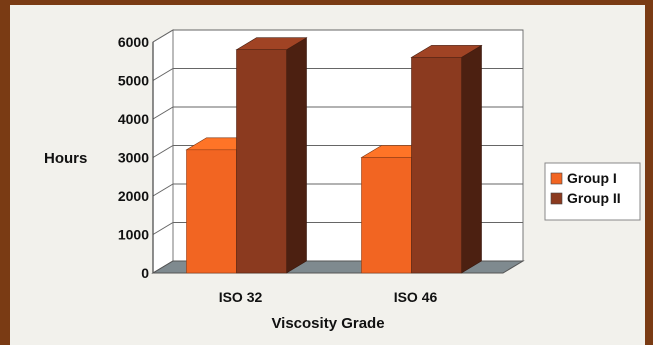 This screenshot has height=345, width=653. What do you see at coordinates (594, 198) in the screenshot?
I see `legend-label: Group II` at bounding box center [594, 198].